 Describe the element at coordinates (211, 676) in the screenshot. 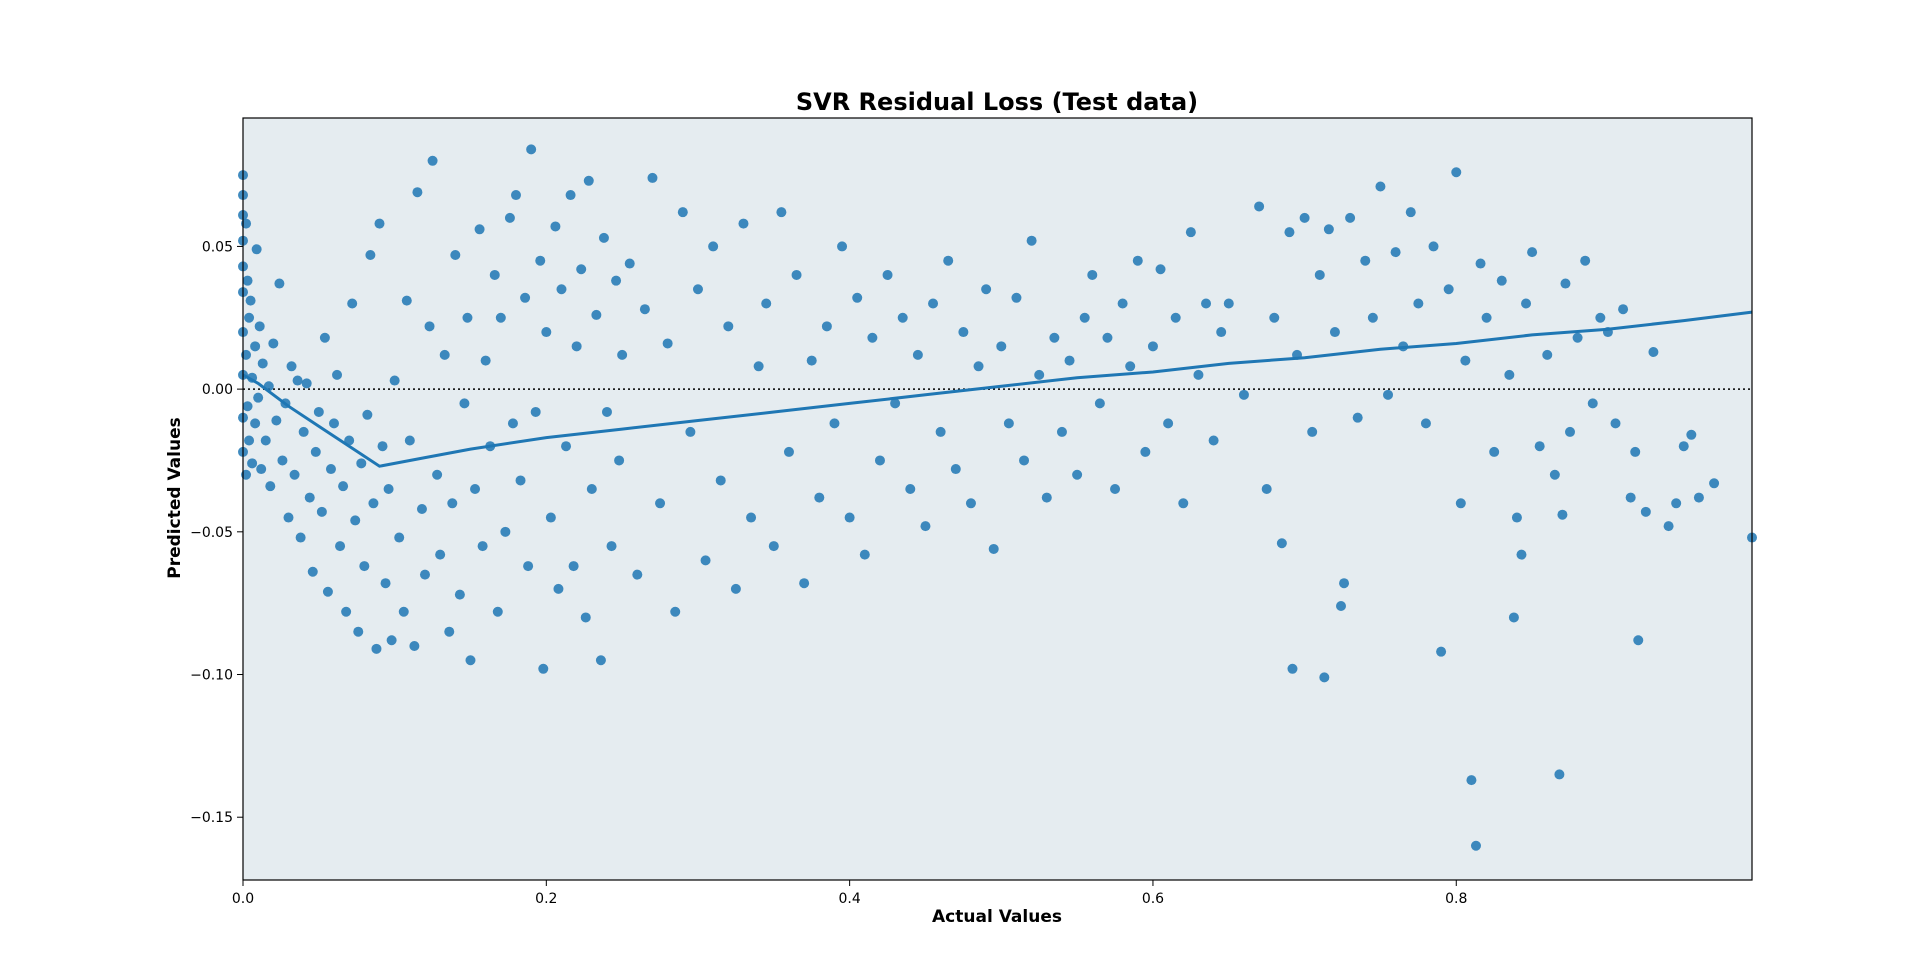

I see `y-tick-label: −0.10` at that location.